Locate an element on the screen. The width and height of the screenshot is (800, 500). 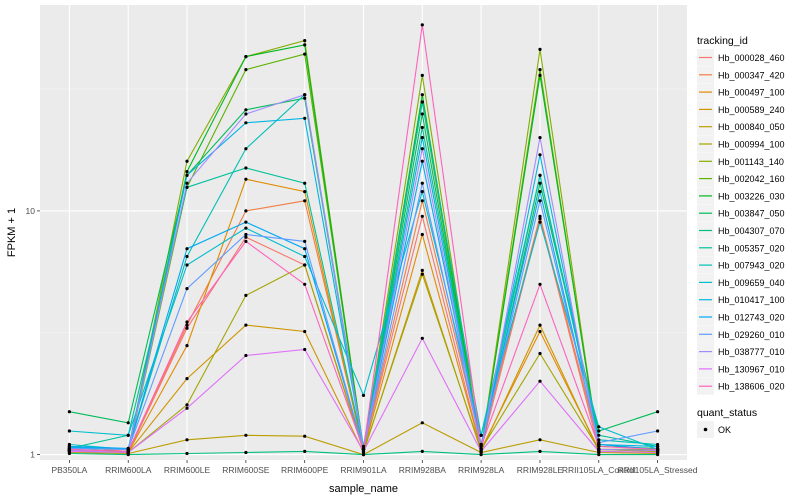
shape-legend-point is located at coordinates (705, 429).